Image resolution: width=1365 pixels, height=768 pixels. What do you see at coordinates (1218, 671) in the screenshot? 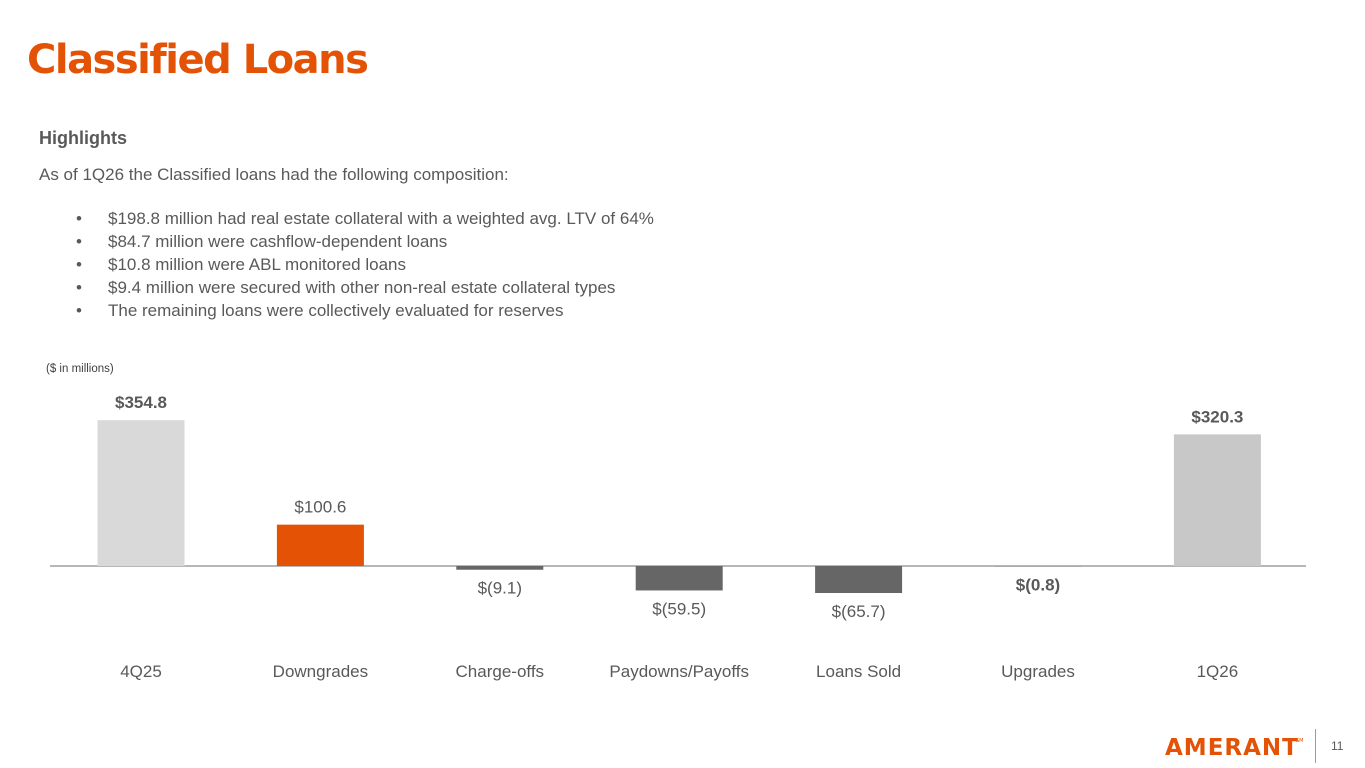
I see `category-label: 1Q26` at bounding box center [1218, 671].